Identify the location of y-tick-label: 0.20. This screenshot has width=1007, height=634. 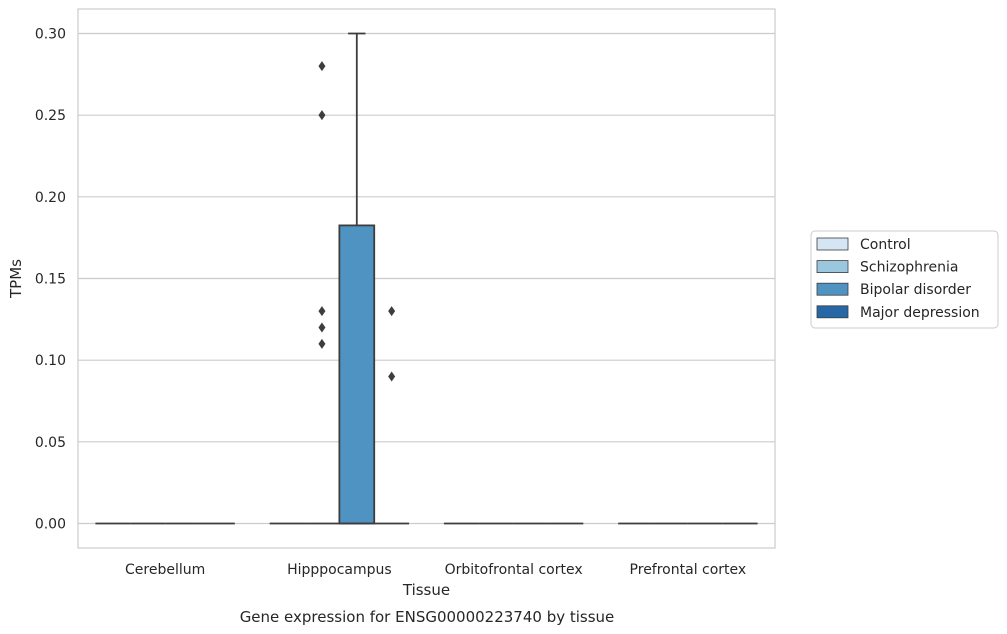
(50, 198).